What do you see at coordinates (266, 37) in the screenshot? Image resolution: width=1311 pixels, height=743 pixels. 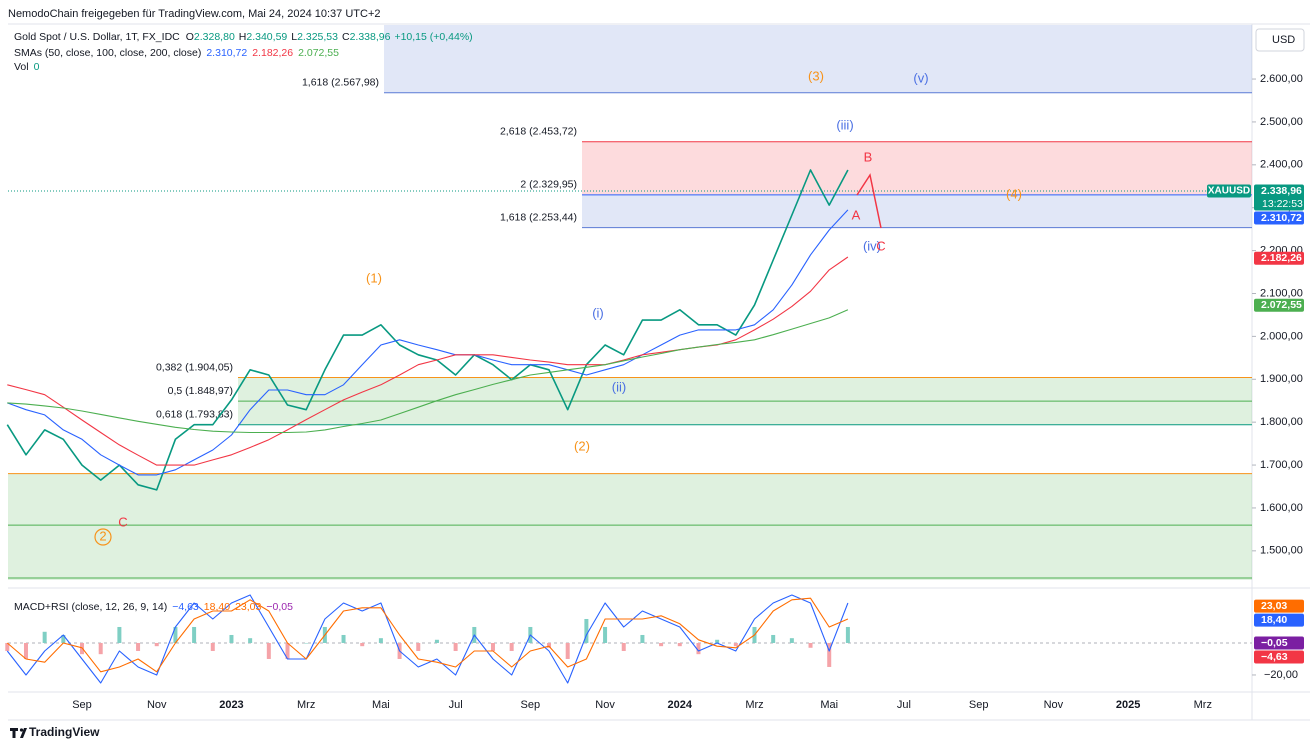 I see `ohlc-value: 2.340,59` at bounding box center [266, 37].